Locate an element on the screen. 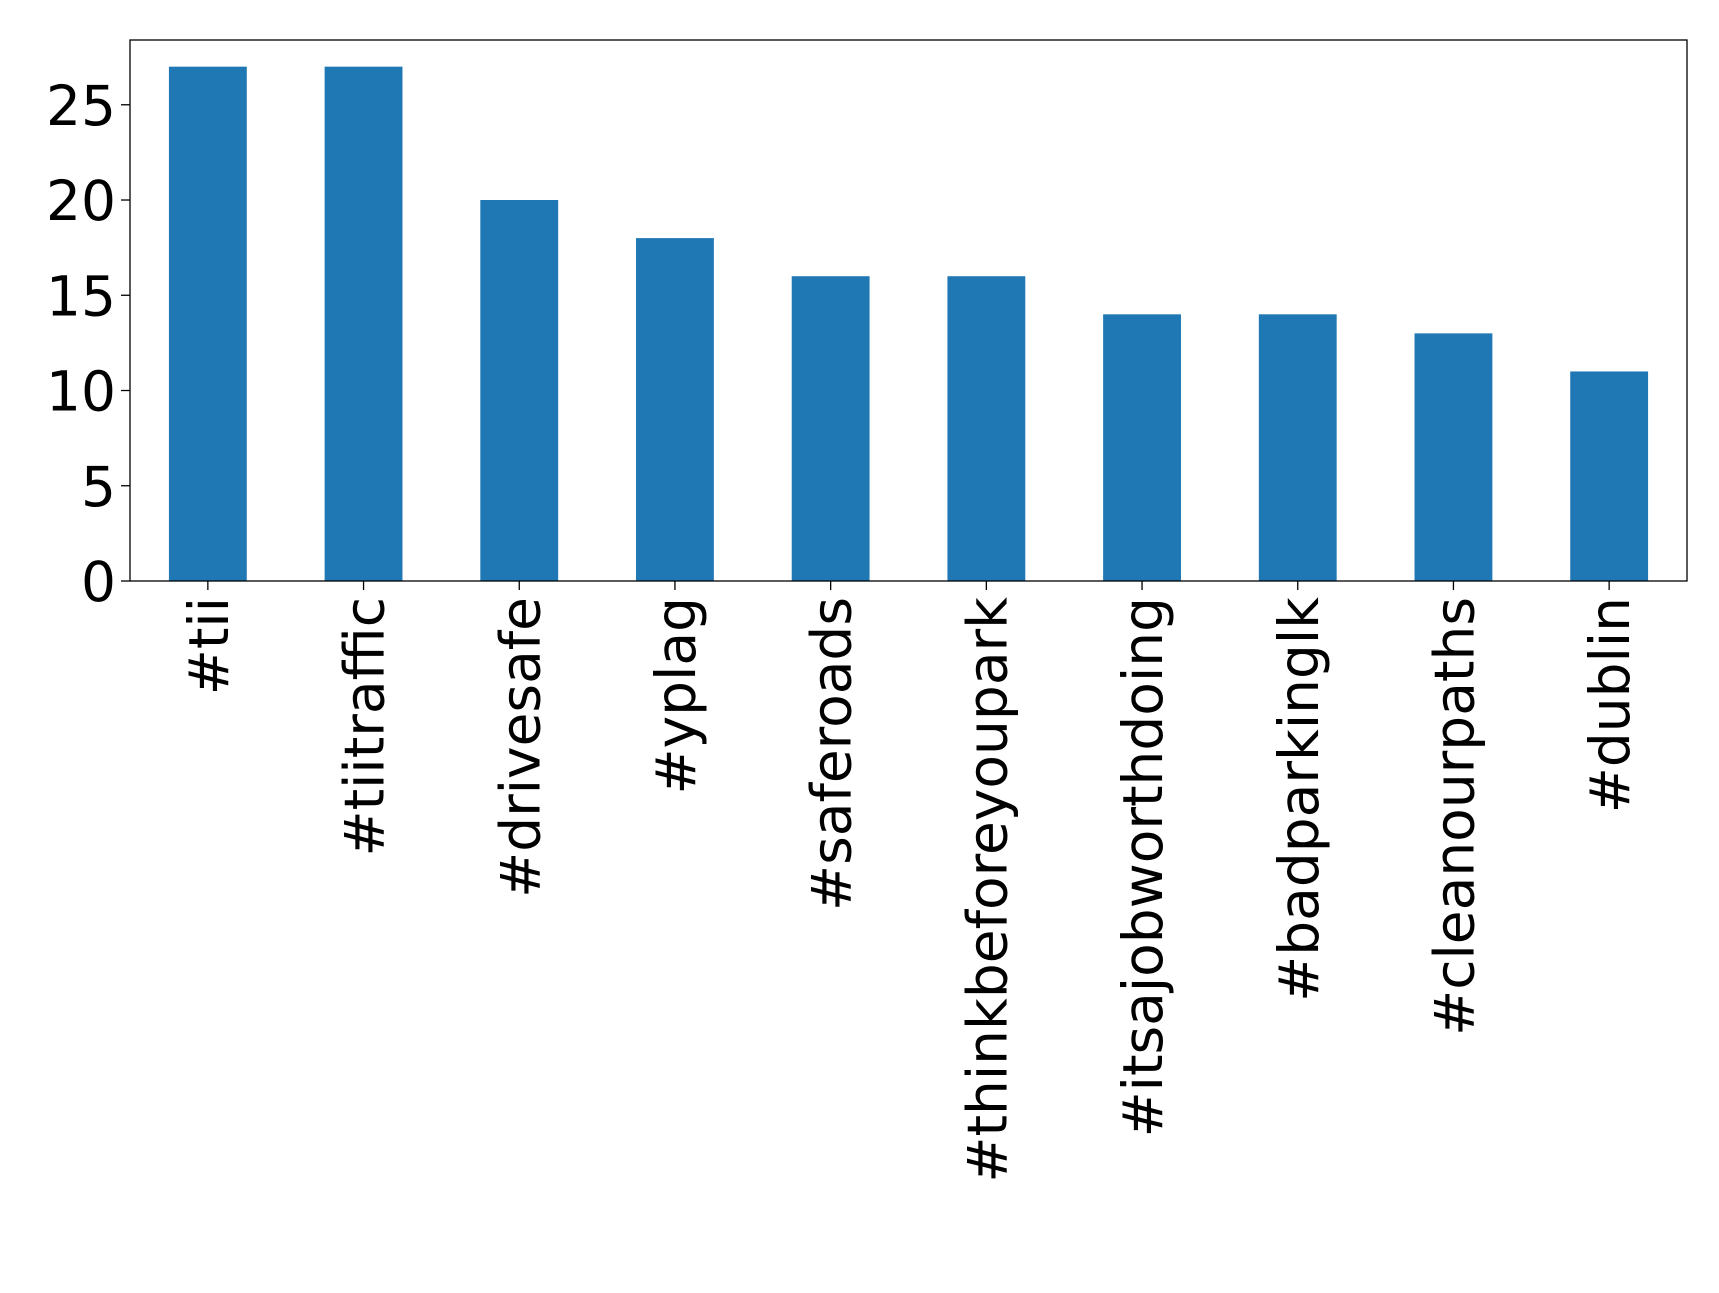 Image resolution: width=1719 pixels, height=1293 pixels. x-tick-label: #itsajobworthdoing is located at coordinates (1143, 867).